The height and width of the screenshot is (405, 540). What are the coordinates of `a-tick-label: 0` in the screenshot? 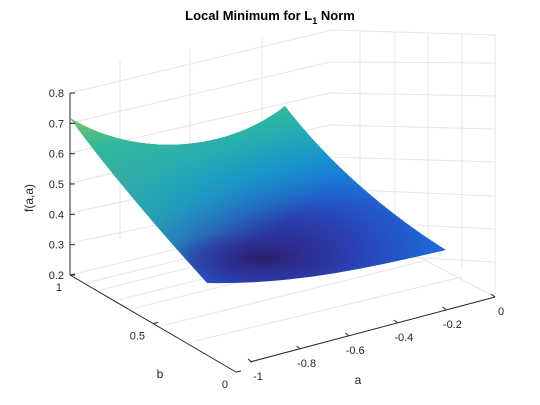 It's located at (501, 312).